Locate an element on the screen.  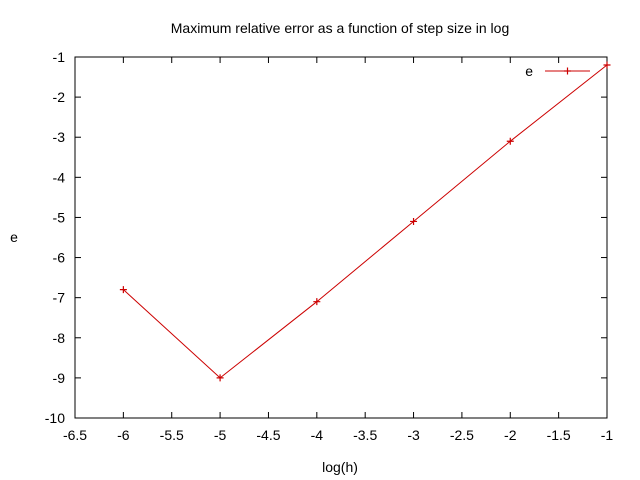
legend-label: e is located at coordinates (529, 71).